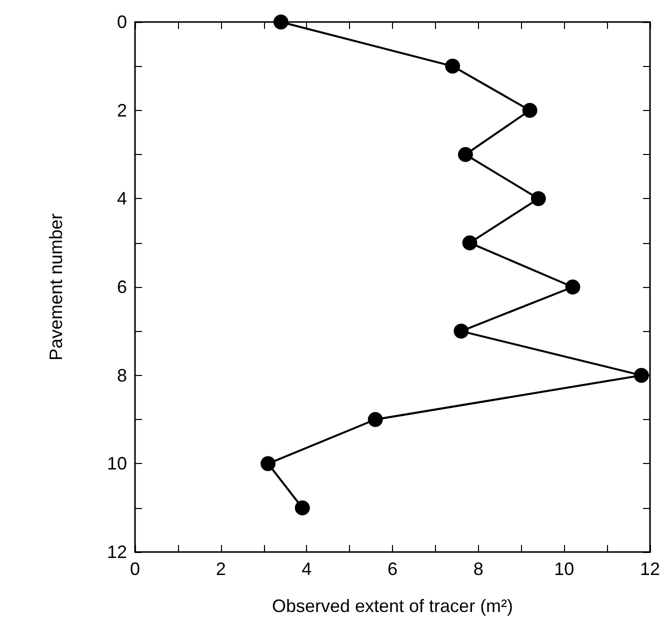 The width and height of the screenshot is (665, 620). What do you see at coordinates (121, 198) in the screenshot?
I see `y-tick-label: 4` at bounding box center [121, 198].